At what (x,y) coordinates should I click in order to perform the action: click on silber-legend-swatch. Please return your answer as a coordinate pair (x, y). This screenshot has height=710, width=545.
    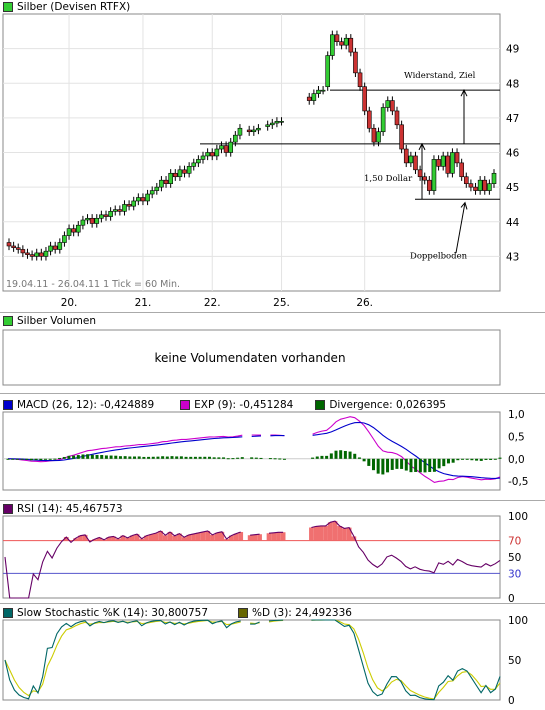
    Looking at the image, I should click on (8, 7).